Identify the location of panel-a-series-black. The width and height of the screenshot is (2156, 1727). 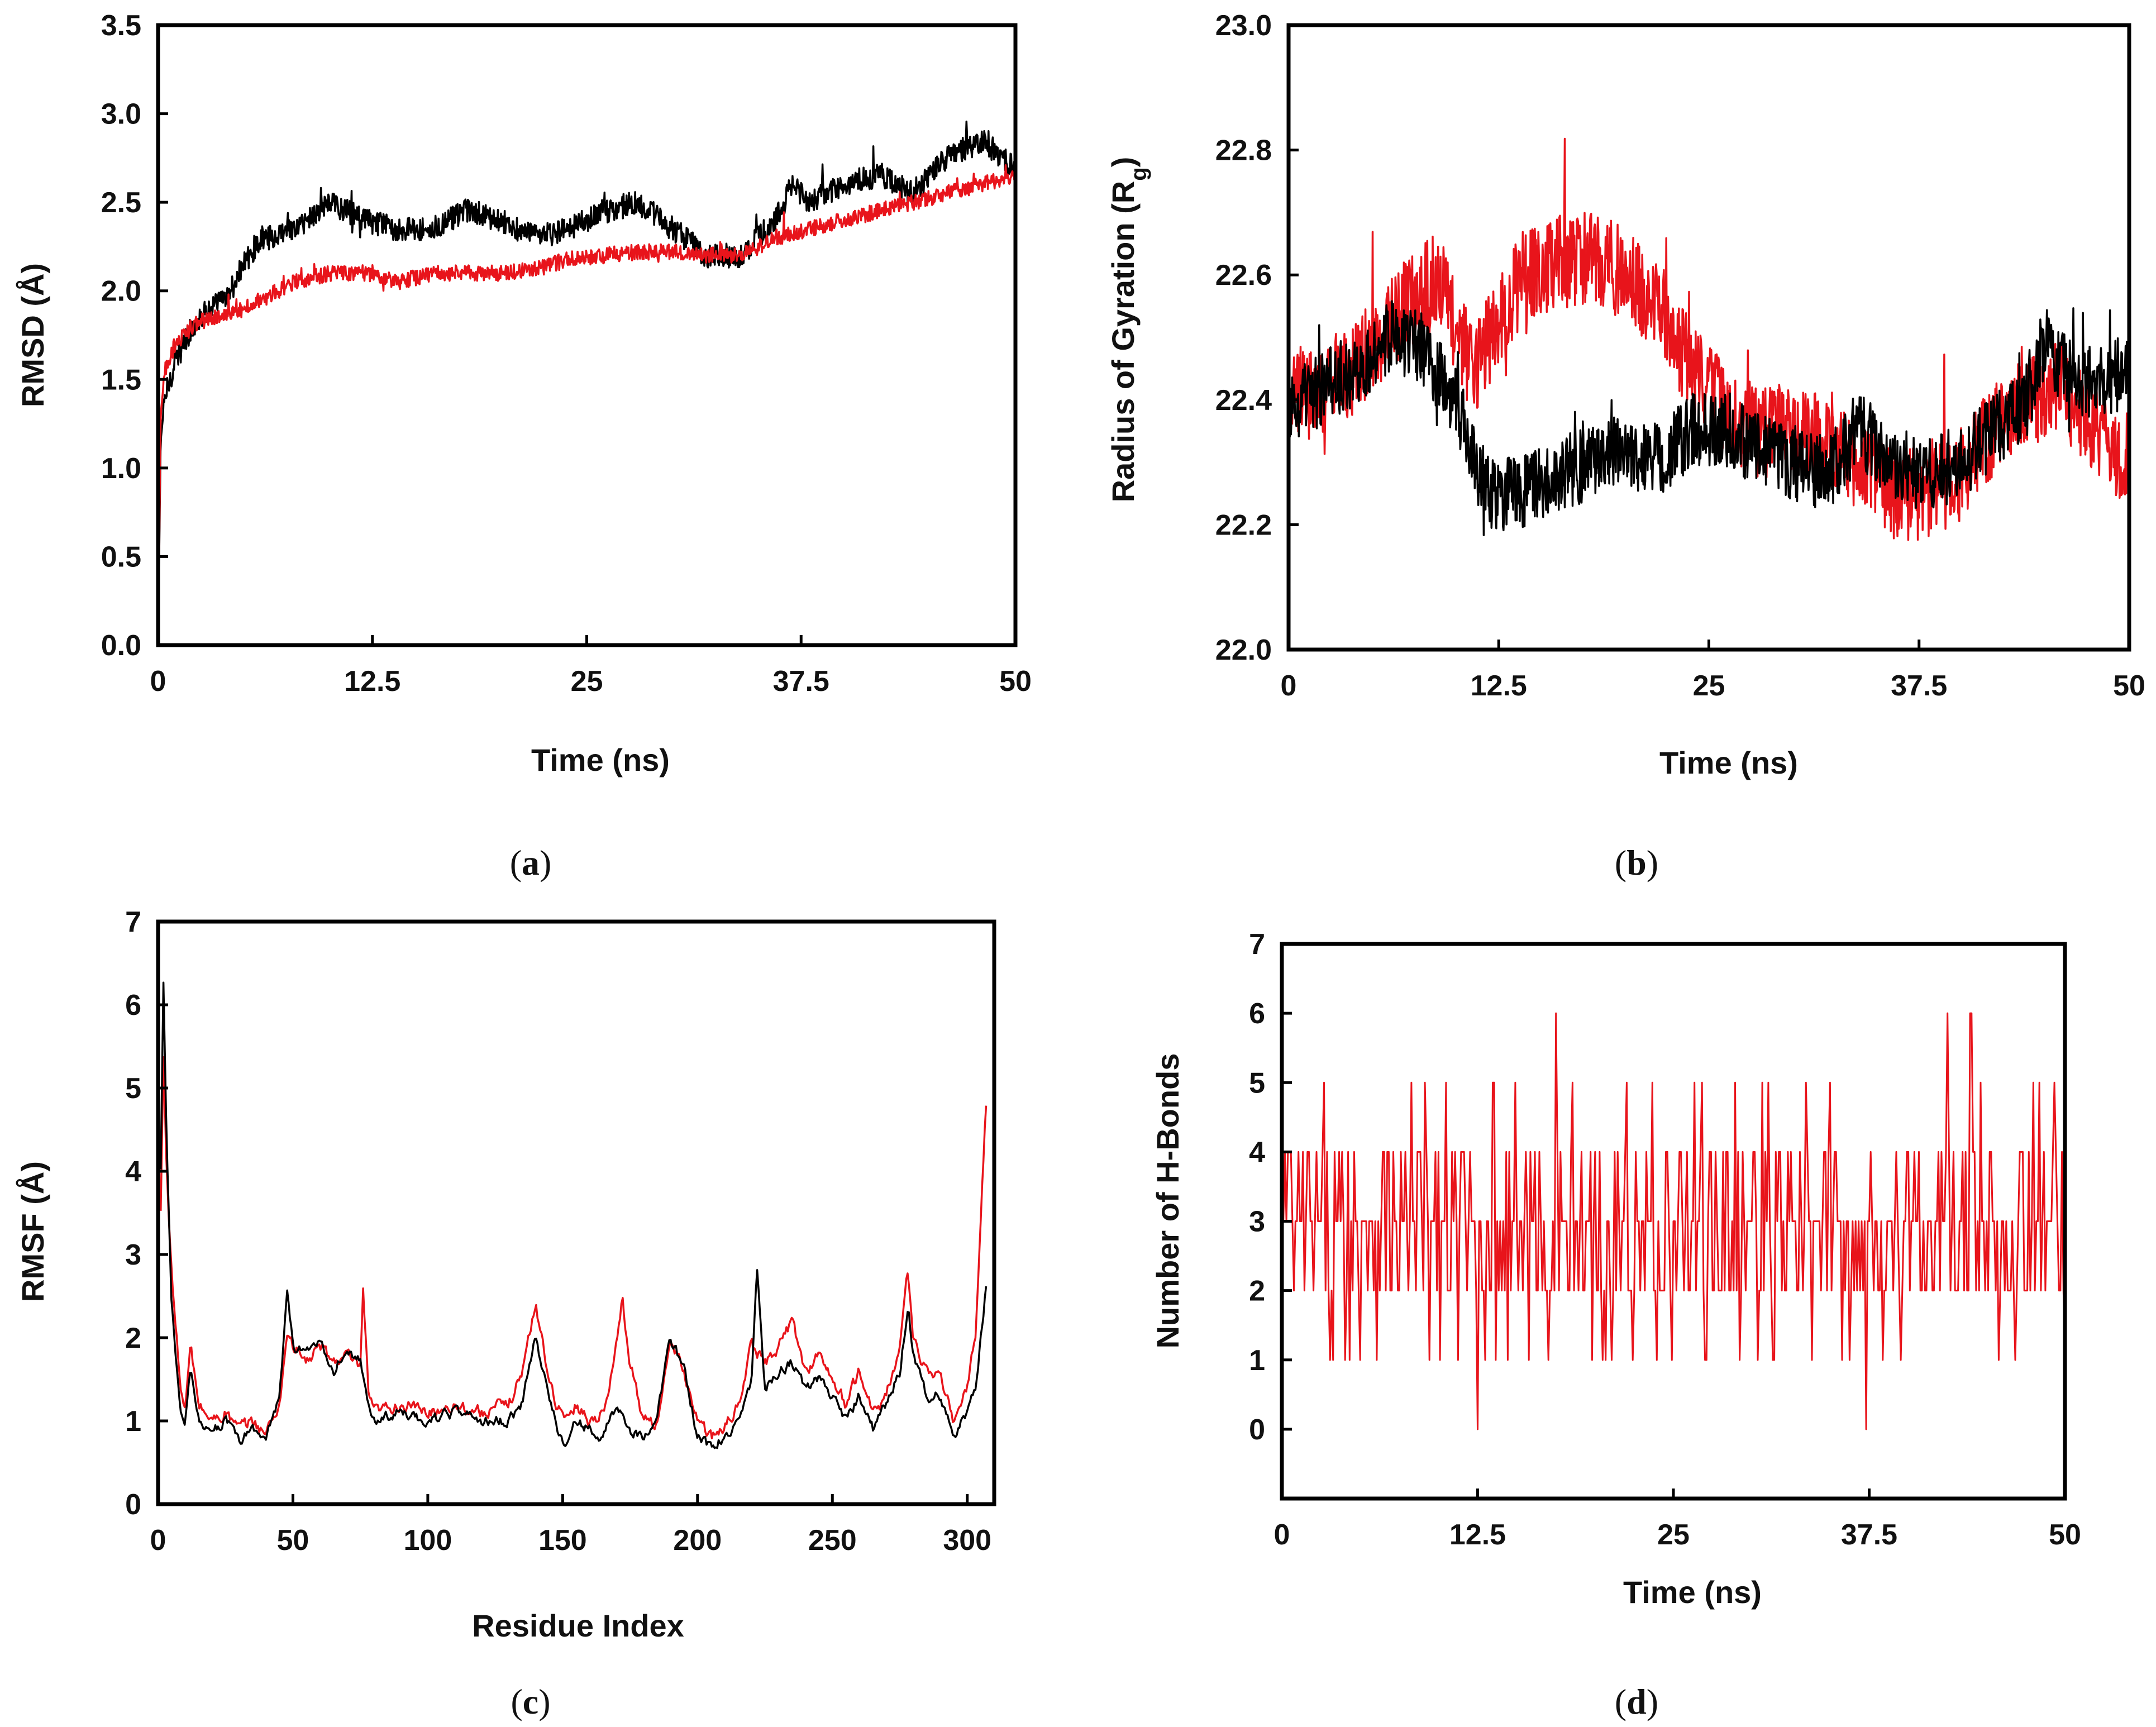
(586, 383).